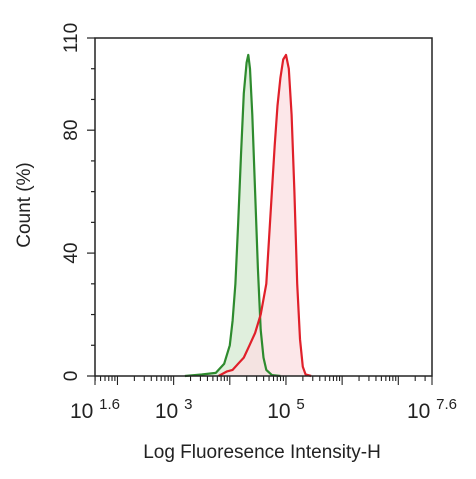  I want to click on y-tick-label: 80, so click(71, 130).